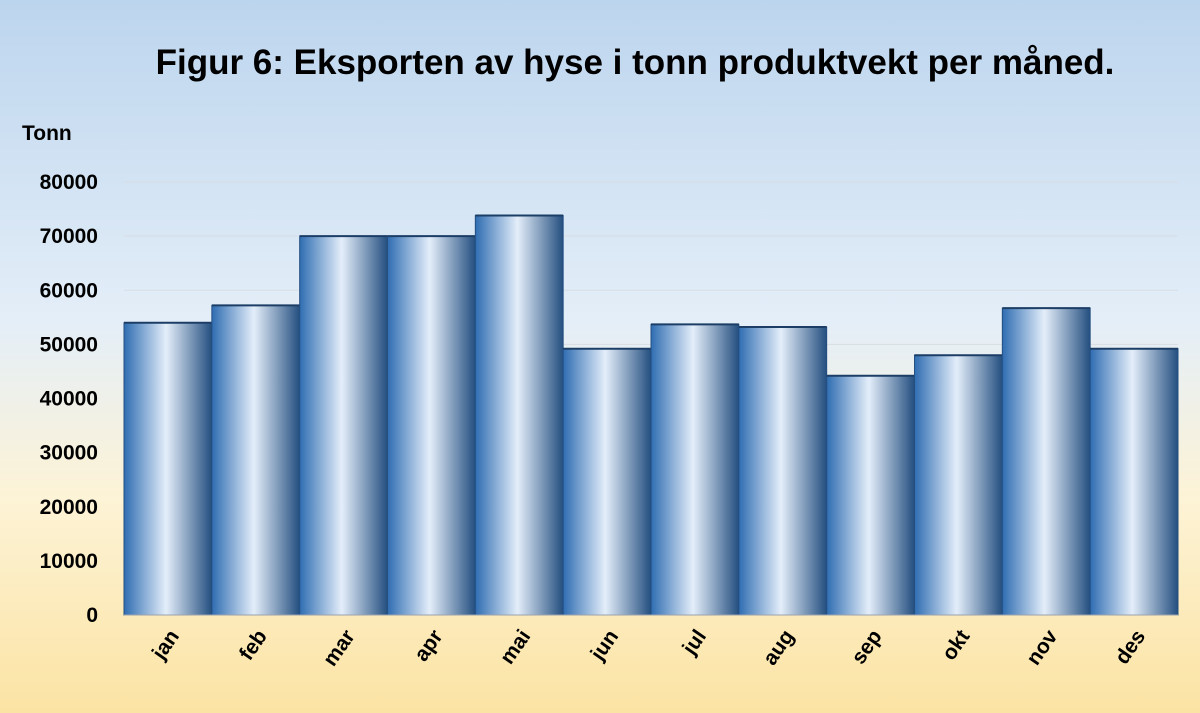 This screenshot has width=1200, height=713. What do you see at coordinates (1134, 482) in the screenshot?
I see `bar-des` at bounding box center [1134, 482].